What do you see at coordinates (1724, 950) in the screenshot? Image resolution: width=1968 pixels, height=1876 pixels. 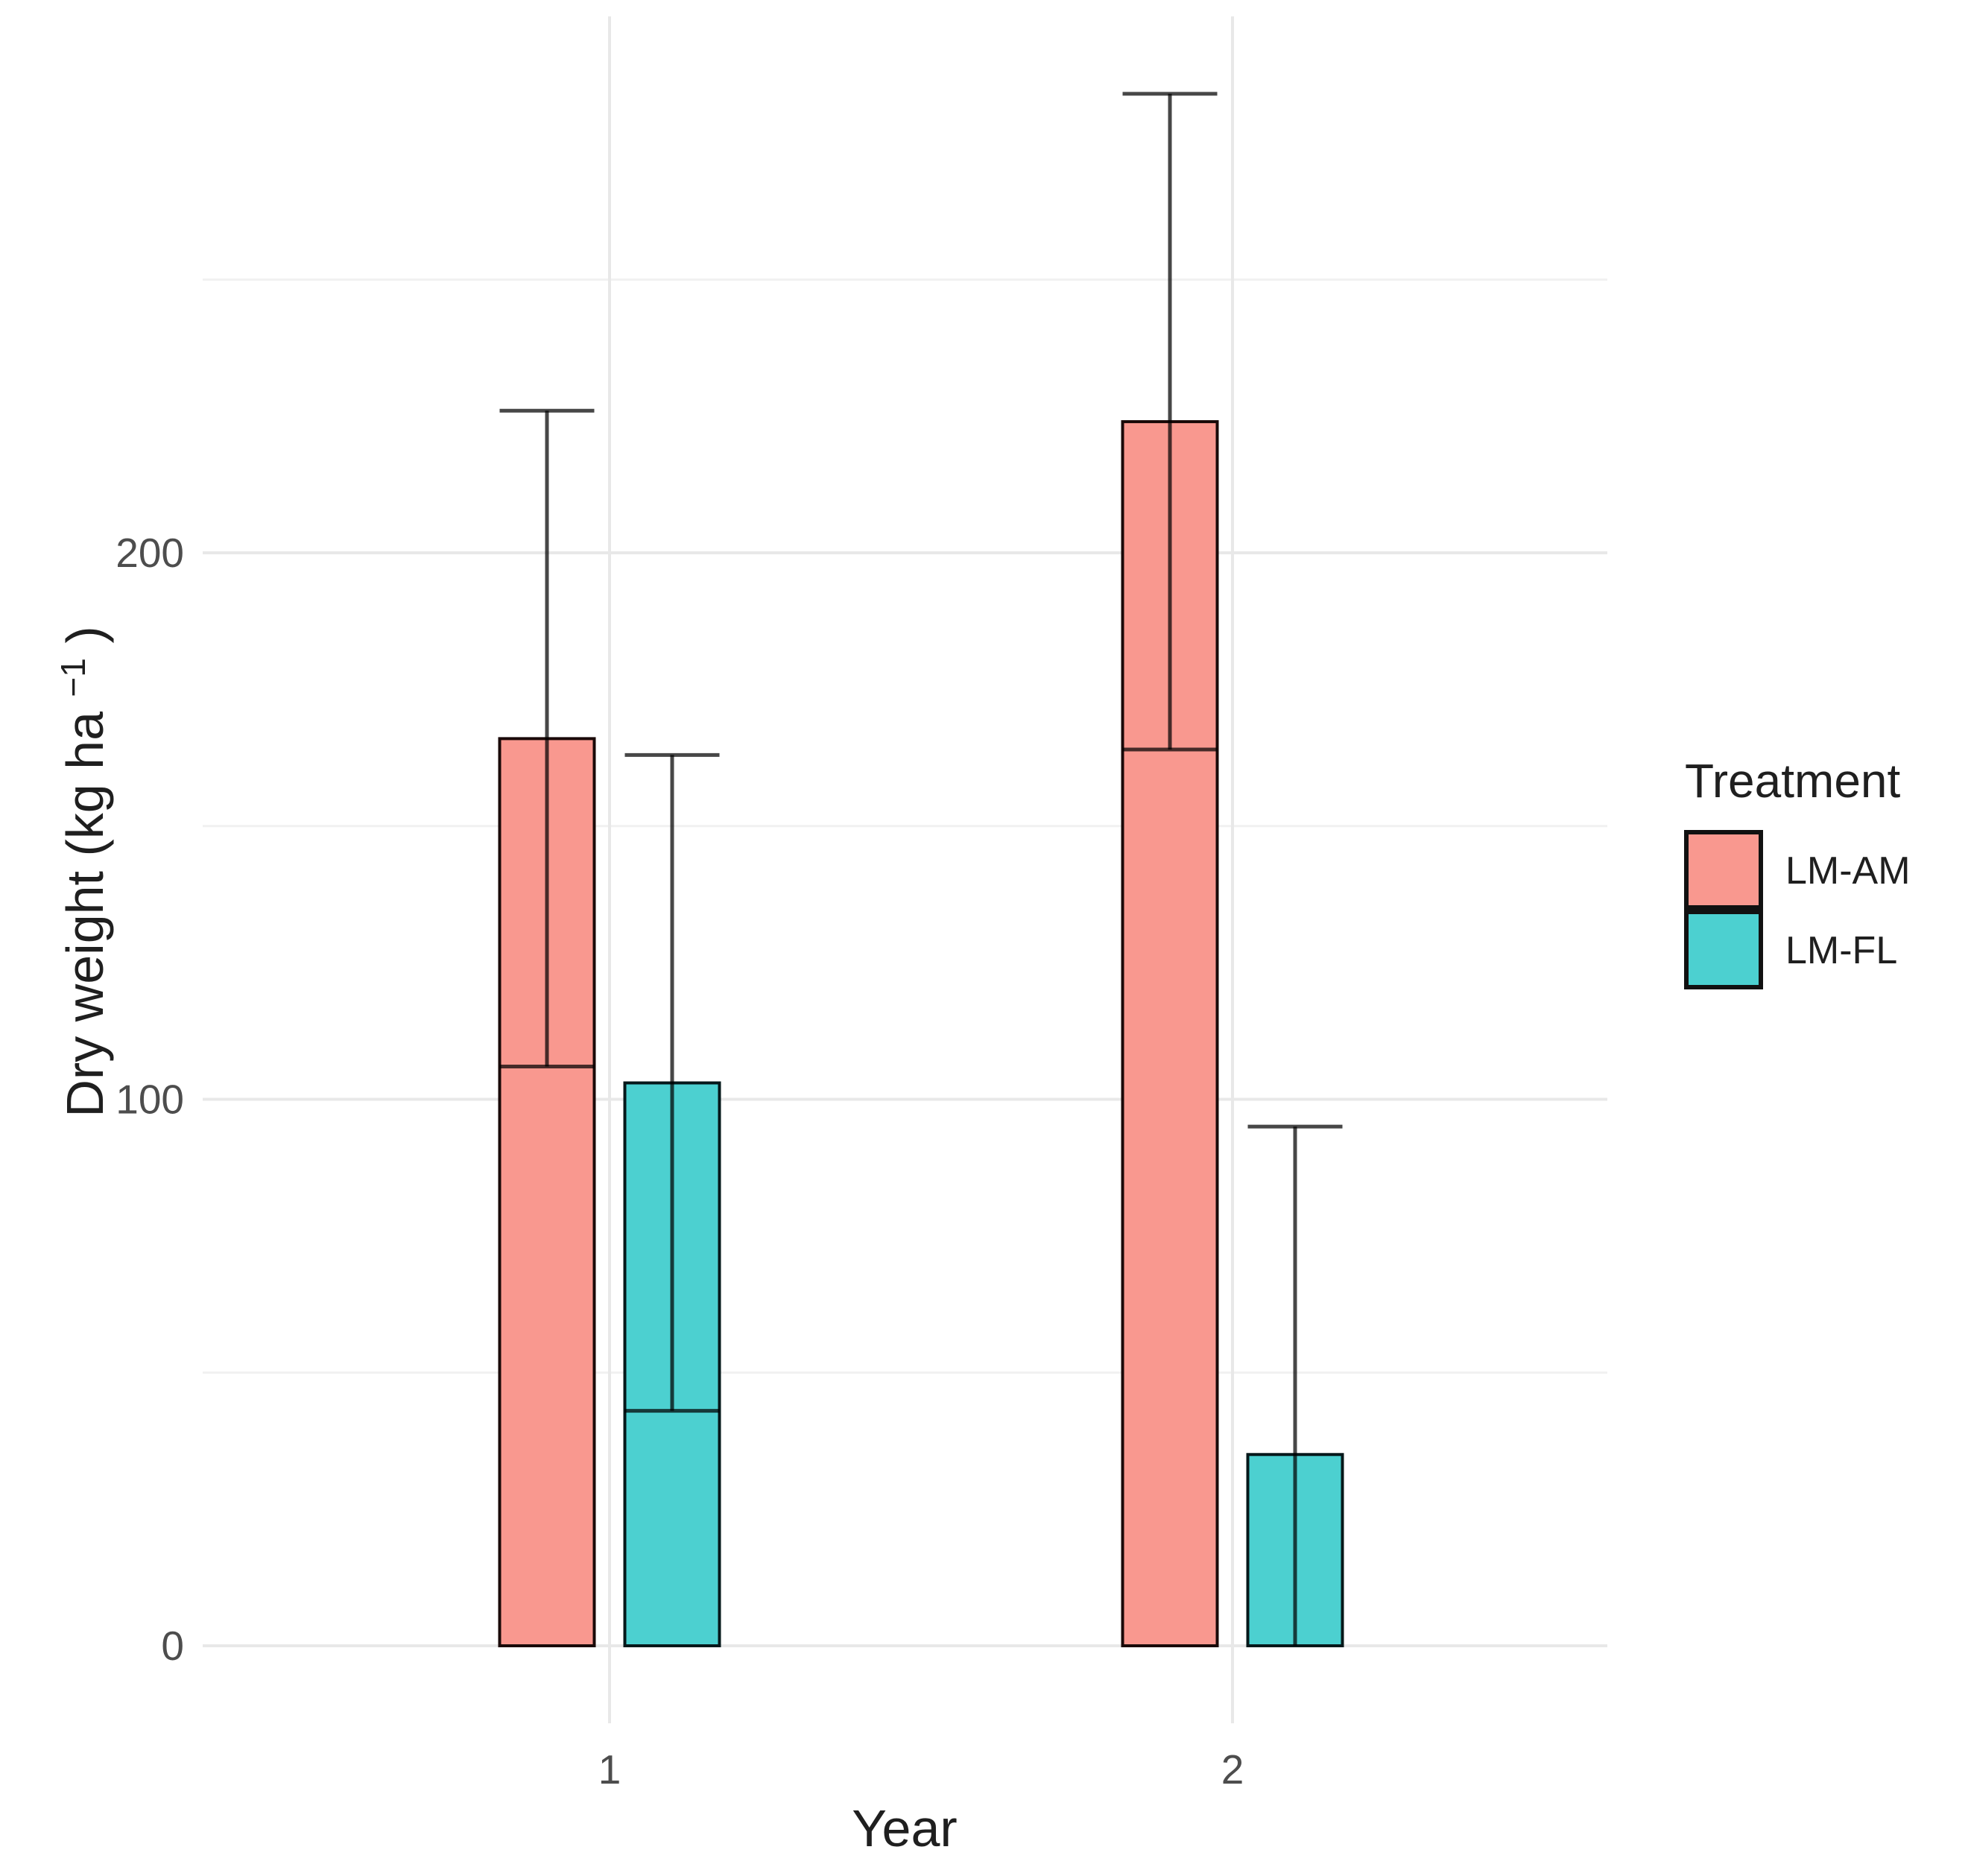 I see `legend-key-lm-fl` at bounding box center [1724, 950].